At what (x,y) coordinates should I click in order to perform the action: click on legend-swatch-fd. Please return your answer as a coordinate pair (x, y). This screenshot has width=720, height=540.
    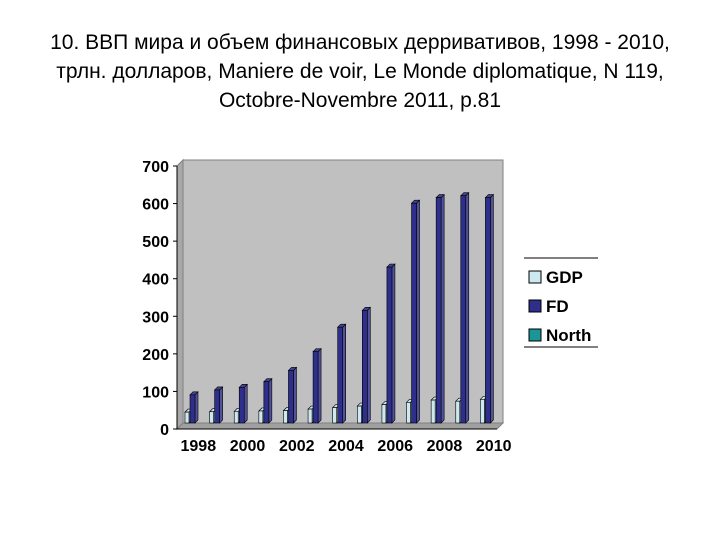
    Looking at the image, I should click on (535, 306).